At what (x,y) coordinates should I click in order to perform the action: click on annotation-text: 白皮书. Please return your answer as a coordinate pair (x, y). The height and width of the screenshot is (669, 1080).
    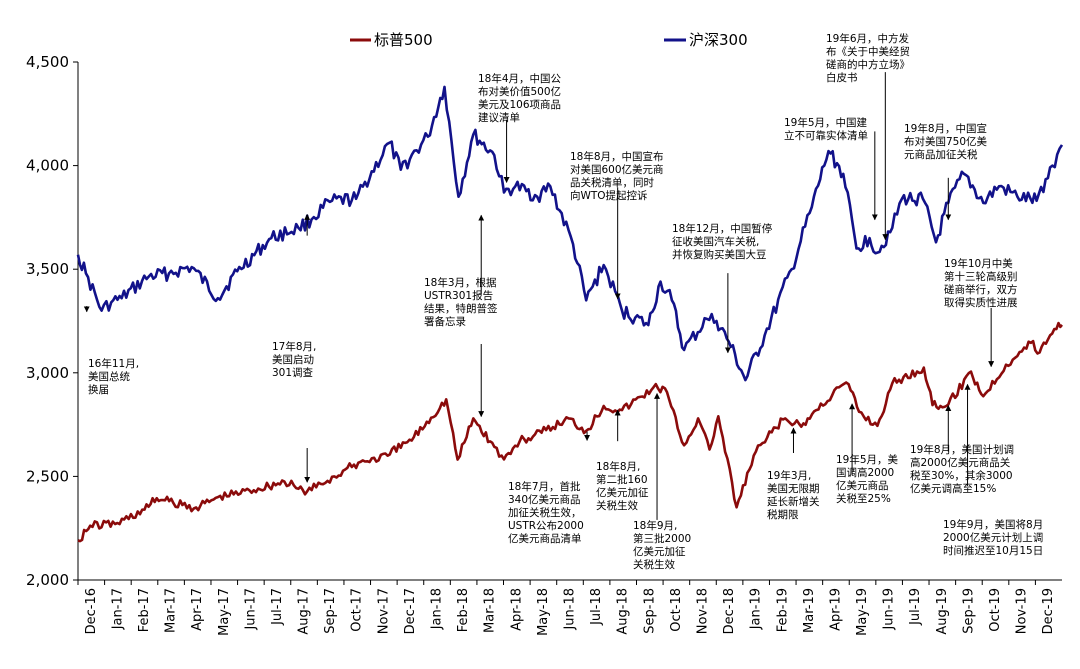
    Looking at the image, I should click on (842, 77).